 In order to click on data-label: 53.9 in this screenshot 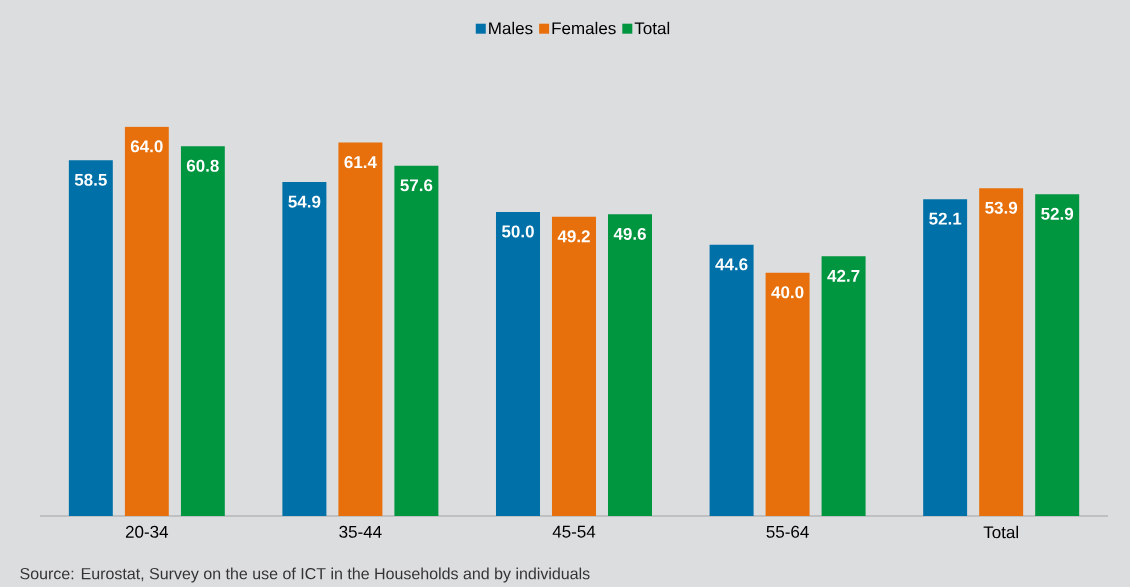, I will do `click(1001, 207)`.